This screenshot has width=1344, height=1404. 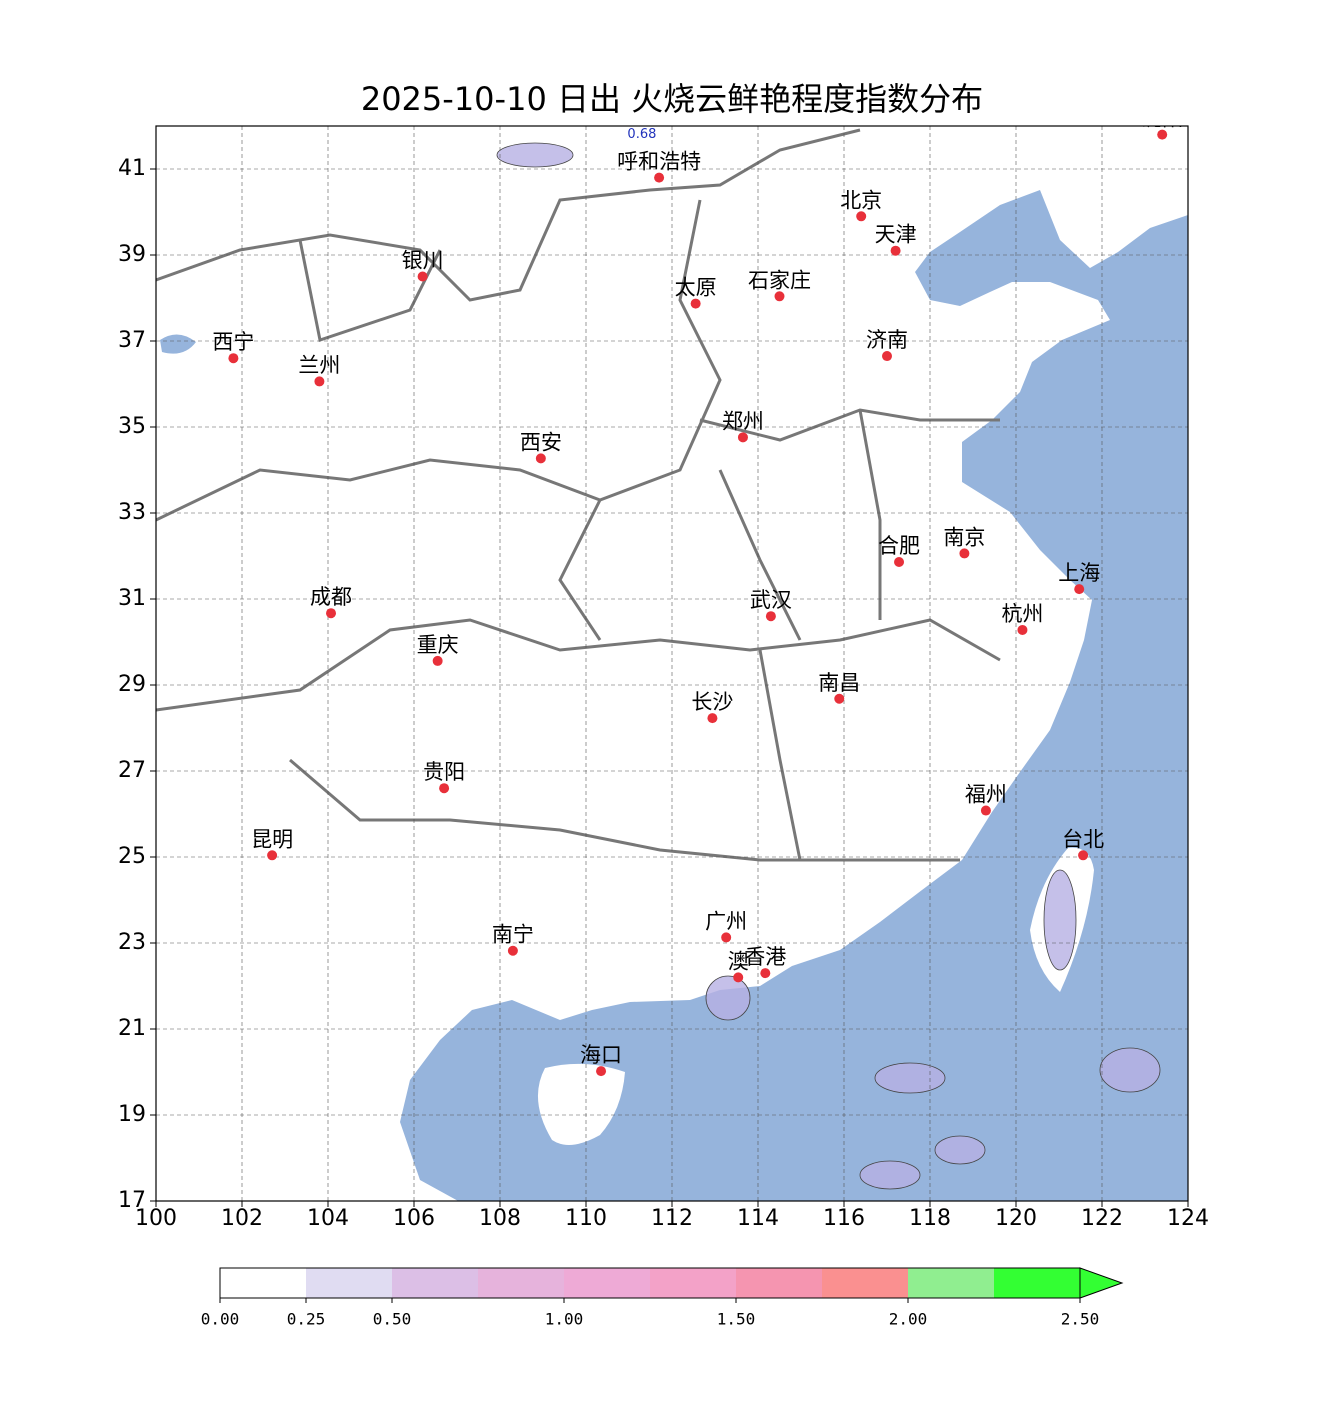 I want to click on y-tick-label: 19, so click(x=132, y=1114).